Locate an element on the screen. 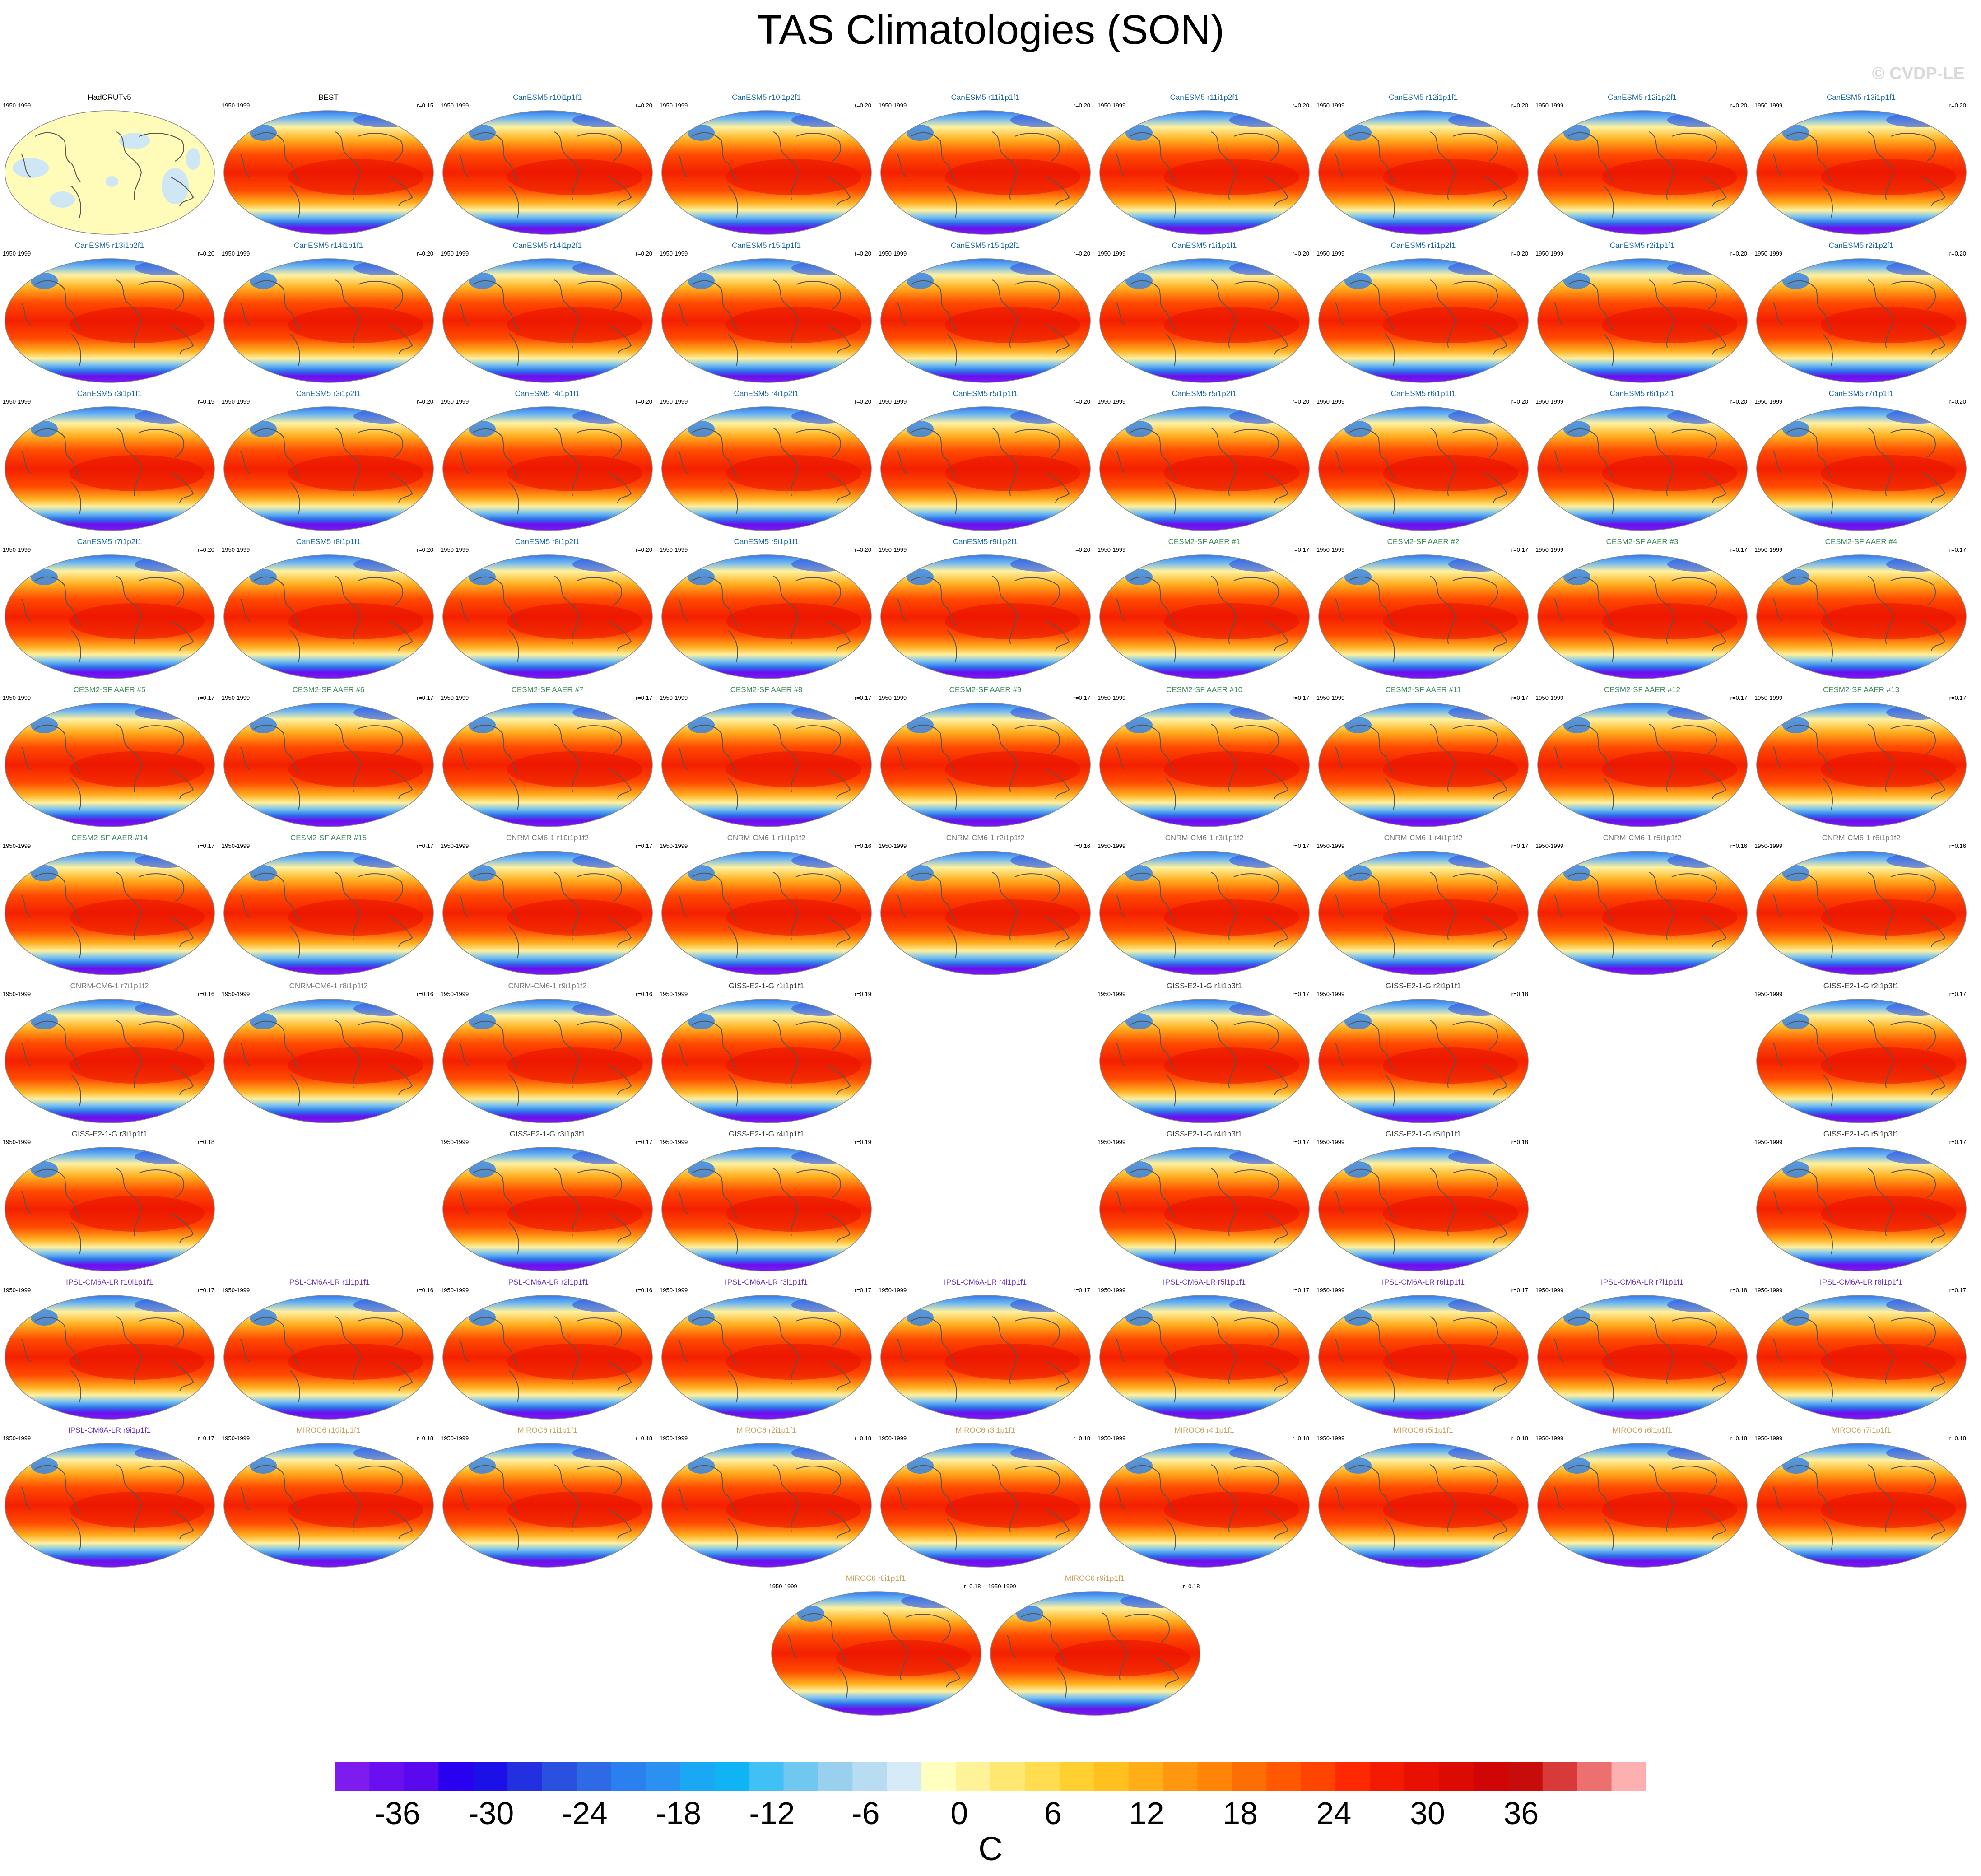  panel-title: MIROC6 r3i1p1f1 is located at coordinates (985, 1430).